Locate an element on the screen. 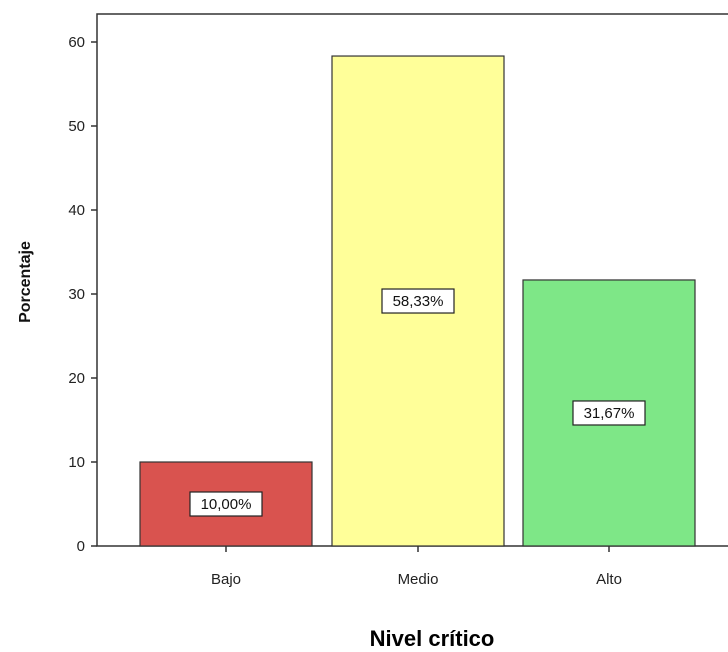 Image resolution: width=728 pixels, height=652 pixels. x-tick-label: Medio is located at coordinates (418, 579).